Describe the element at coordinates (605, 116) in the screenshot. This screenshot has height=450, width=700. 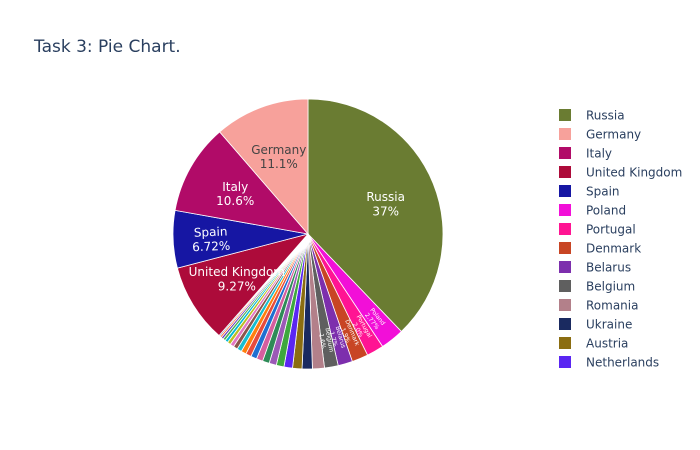
I see `legend-label-russia: Russia` at that location.